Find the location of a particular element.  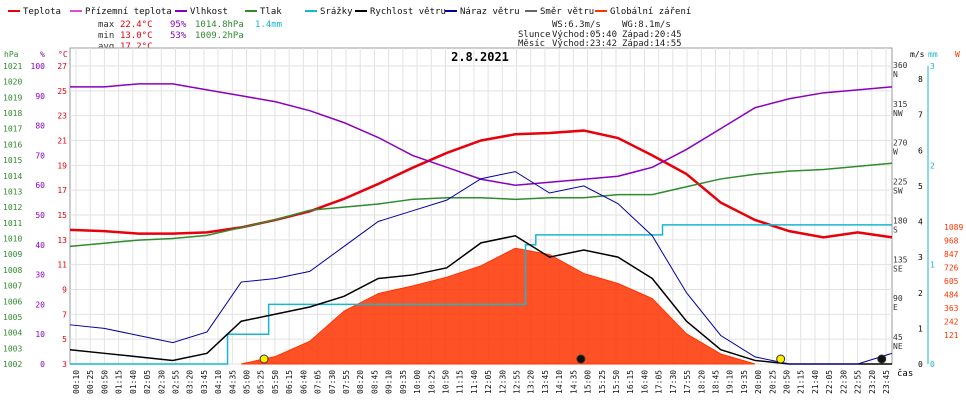

x-tick-label: 12:55 is located at coordinates (517, 382).